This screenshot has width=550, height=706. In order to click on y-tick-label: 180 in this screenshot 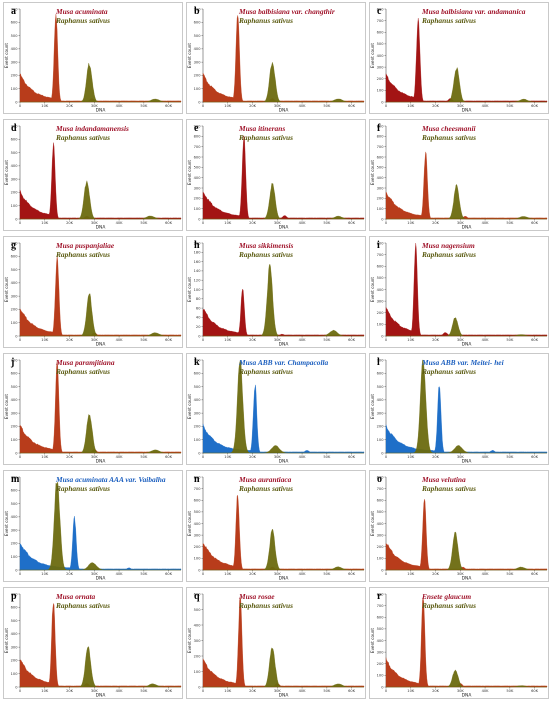, I will do `click(198, 253)`.